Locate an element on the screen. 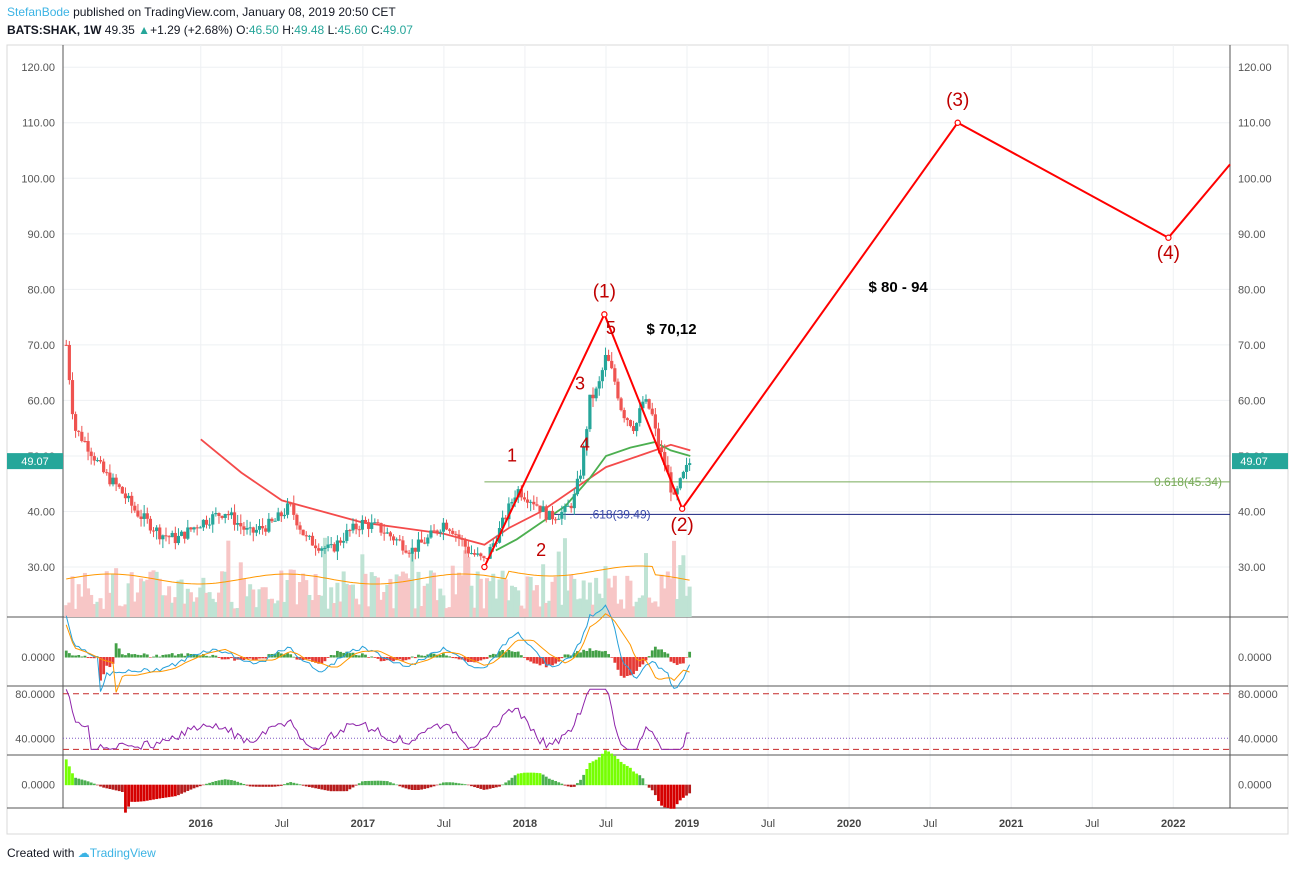 Image resolution: width=1295 pixels, height=871 pixels. rsi-tick-right: 40.0000 is located at coordinates (1258, 739).